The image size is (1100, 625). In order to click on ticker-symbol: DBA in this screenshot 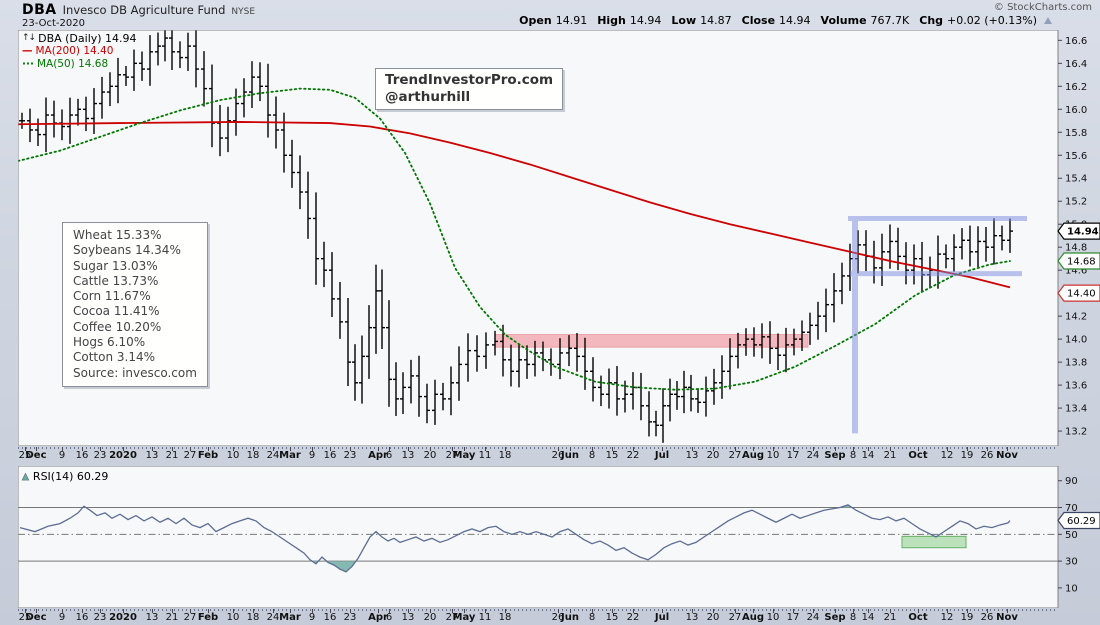, I will do `click(39, 10)`.